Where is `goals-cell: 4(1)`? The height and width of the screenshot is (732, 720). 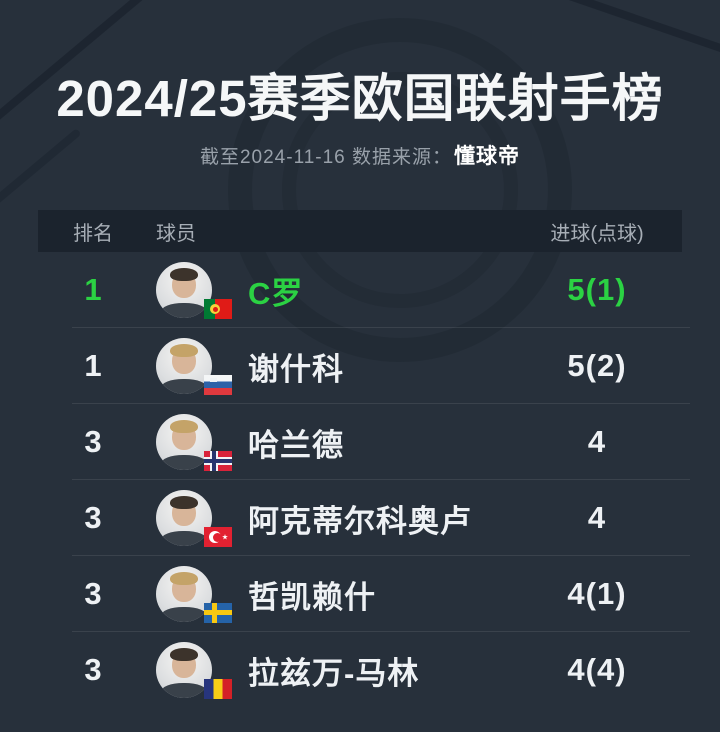
goals-cell: 4(1) is located at coordinates (597, 593).